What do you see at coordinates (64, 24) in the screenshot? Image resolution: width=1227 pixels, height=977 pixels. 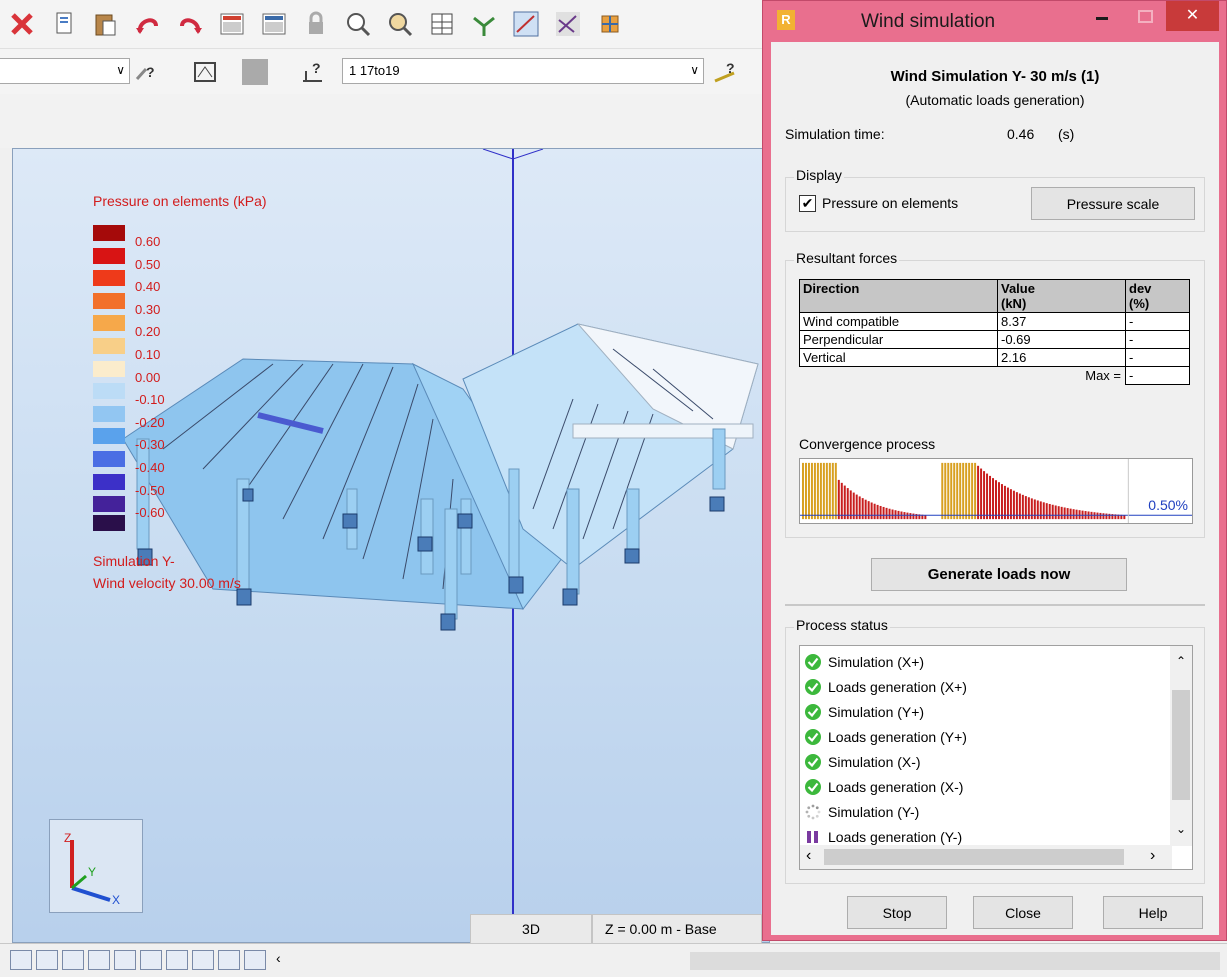 I see `copy-icon` at bounding box center [64, 24].